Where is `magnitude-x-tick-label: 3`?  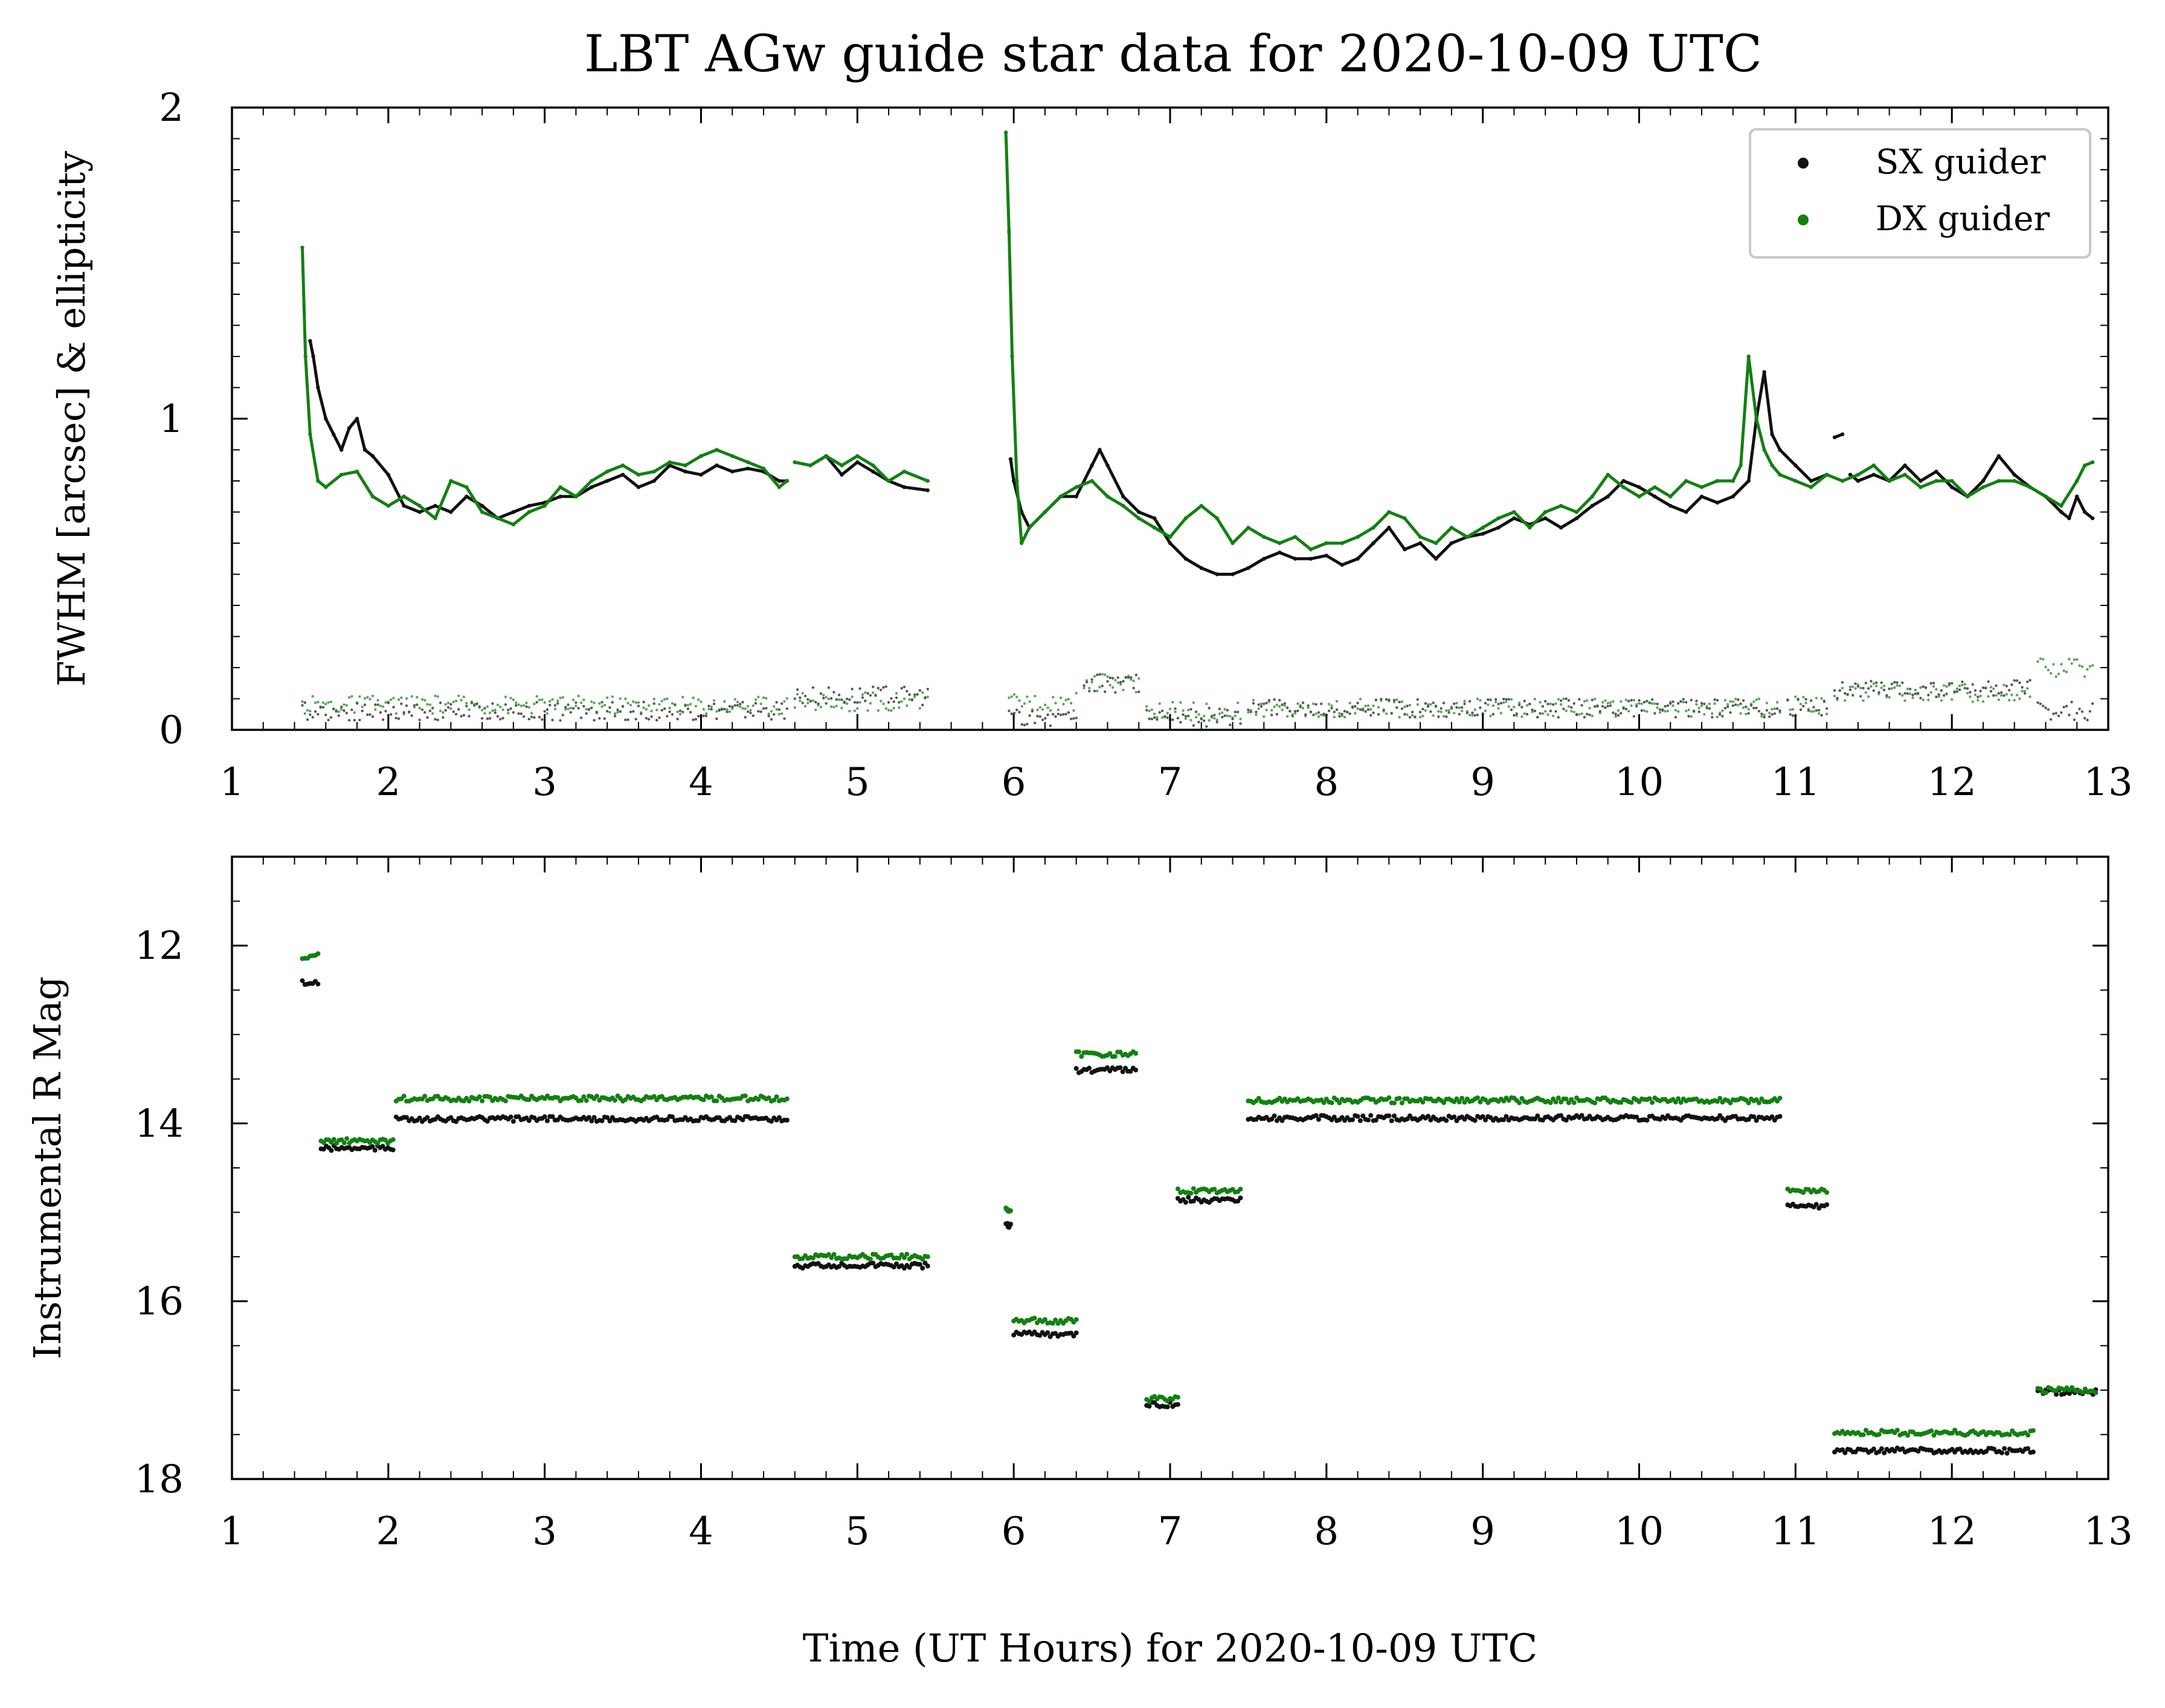 magnitude-x-tick-label: 3 is located at coordinates (544, 1531).